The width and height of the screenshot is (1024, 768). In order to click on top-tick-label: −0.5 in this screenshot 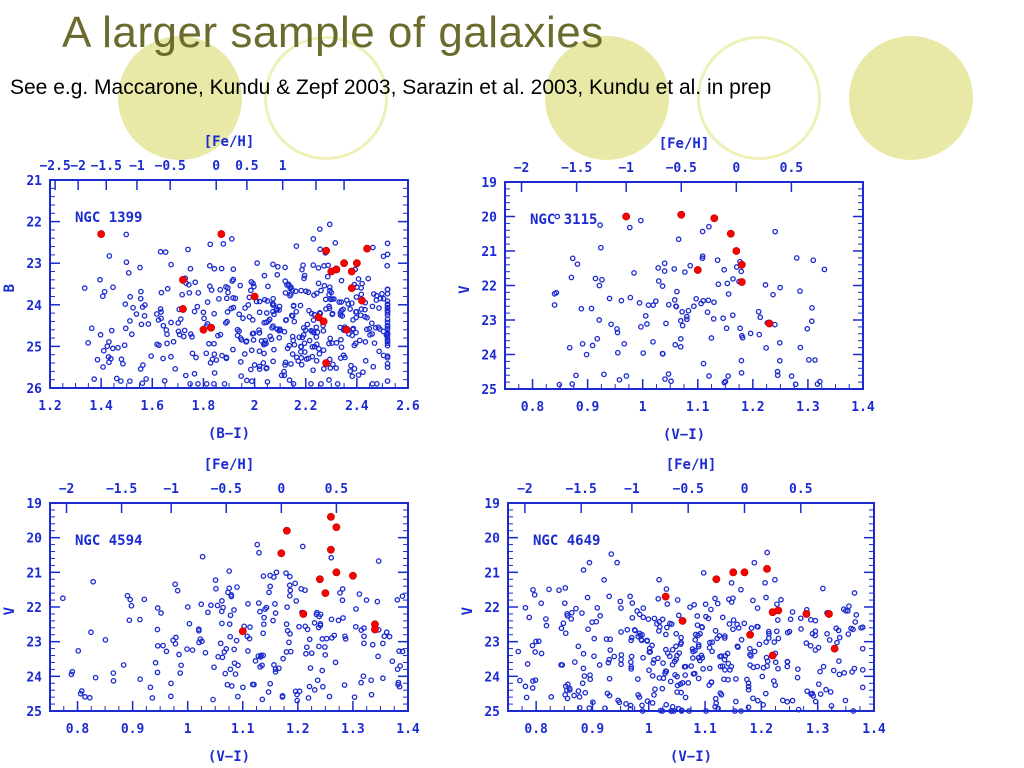, I will do `click(681, 168)`.